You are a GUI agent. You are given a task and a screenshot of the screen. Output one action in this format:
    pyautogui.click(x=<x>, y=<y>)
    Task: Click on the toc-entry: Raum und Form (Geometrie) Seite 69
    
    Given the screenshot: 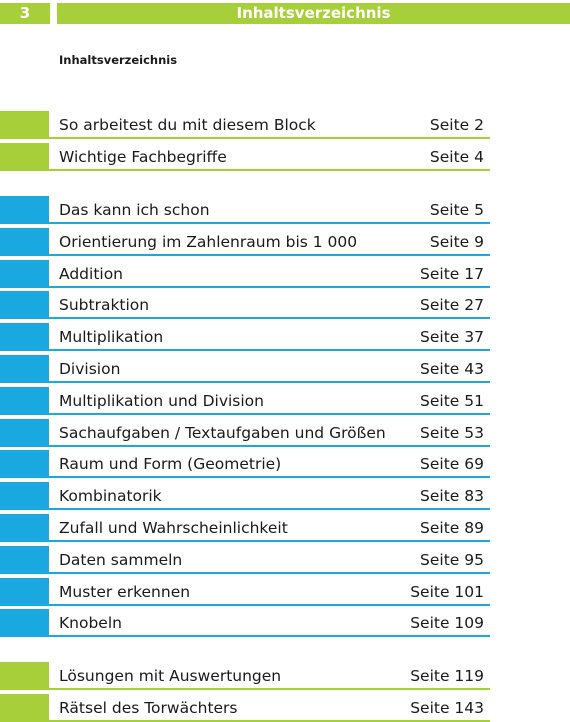 What is the action you would take?
    pyautogui.click(x=245, y=464)
    